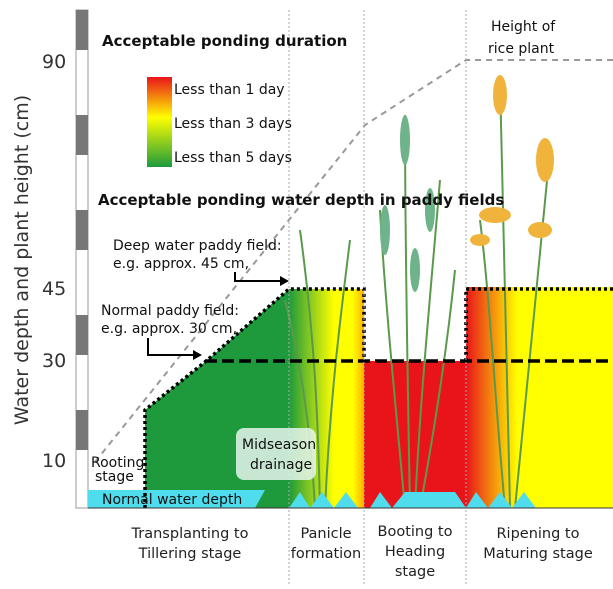 The image size is (613, 589). What do you see at coordinates (54, 461) in the screenshot?
I see `tick-label: 10` at bounding box center [54, 461].